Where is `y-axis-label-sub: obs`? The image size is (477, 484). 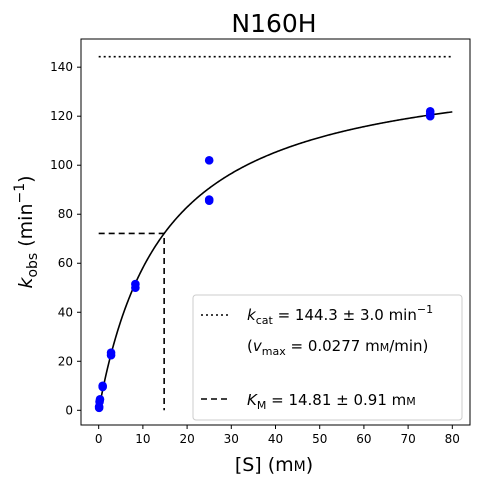
y-axis-label-sub: obs is located at coordinates (33, 265).